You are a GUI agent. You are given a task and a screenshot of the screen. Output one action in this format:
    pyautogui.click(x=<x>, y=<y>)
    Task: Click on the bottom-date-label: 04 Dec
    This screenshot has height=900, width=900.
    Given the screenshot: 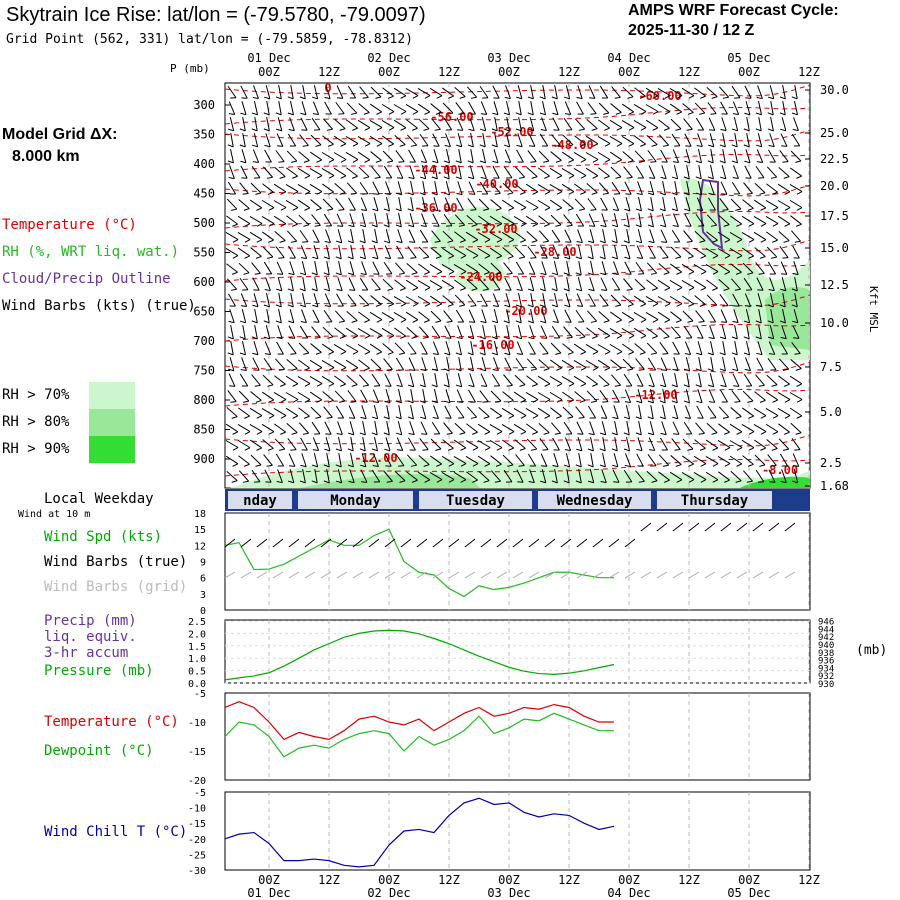 What is the action you would take?
    pyautogui.click(x=628, y=893)
    